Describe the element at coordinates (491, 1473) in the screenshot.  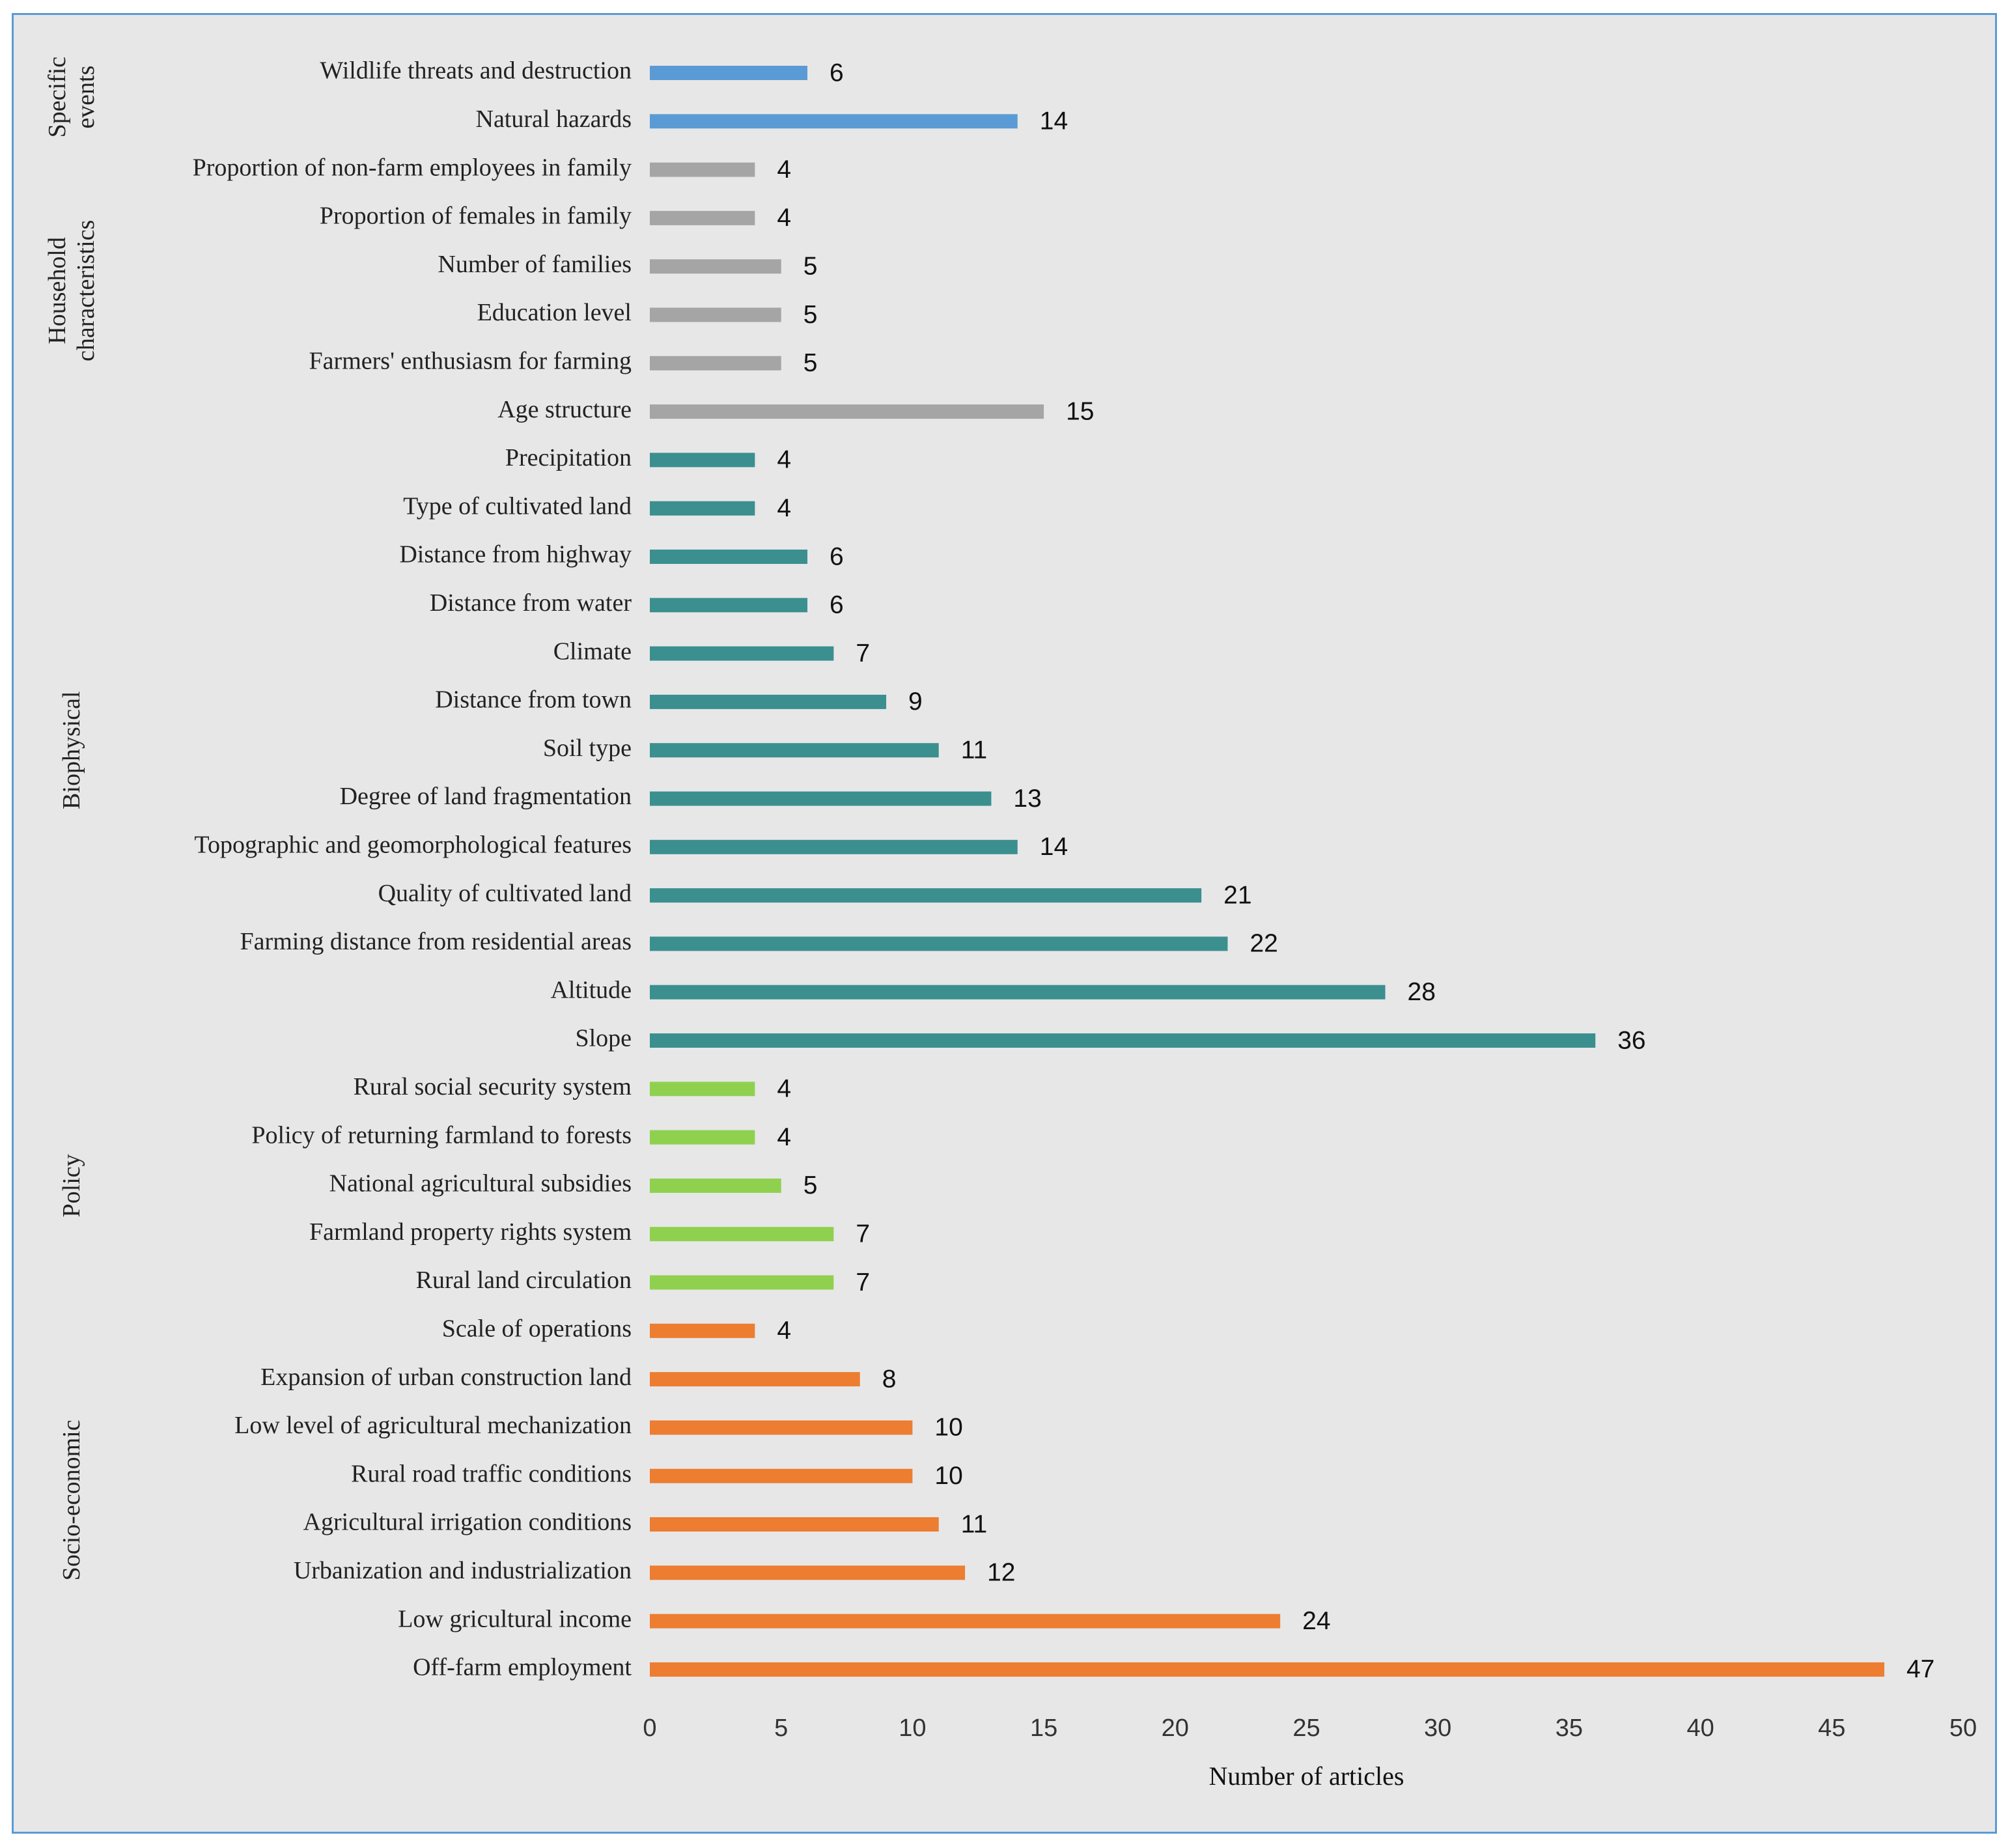
I see `category-label: Rural road traffic conditions` at that location.